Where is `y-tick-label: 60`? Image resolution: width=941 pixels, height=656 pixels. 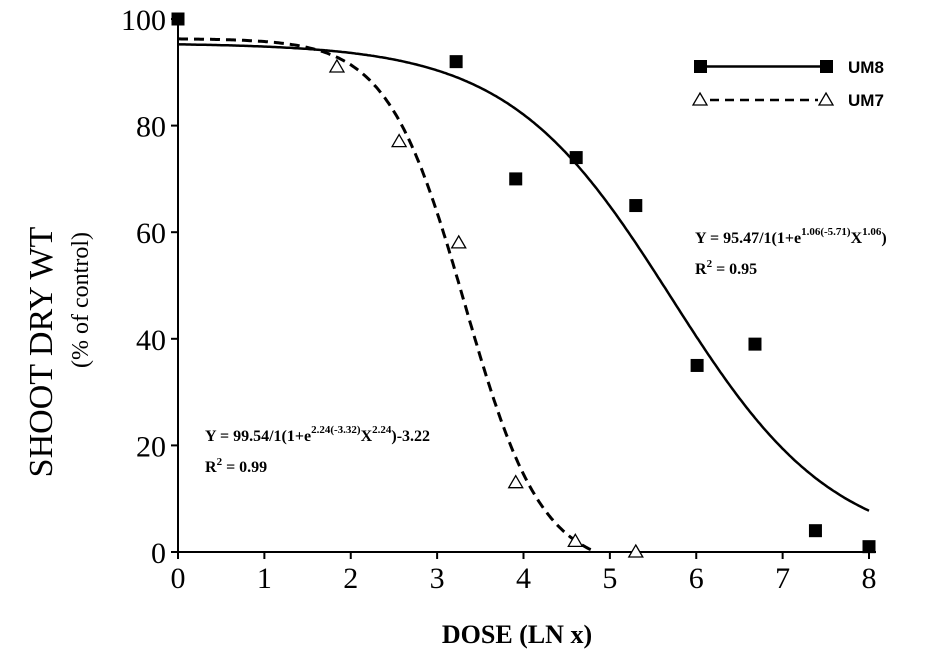
y-tick-label: 60 is located at coordinates (151, 233).